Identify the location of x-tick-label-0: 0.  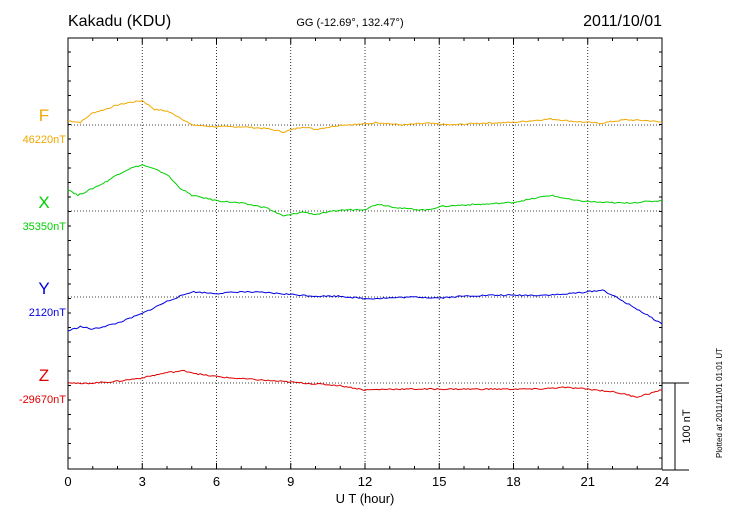
(67, 481).